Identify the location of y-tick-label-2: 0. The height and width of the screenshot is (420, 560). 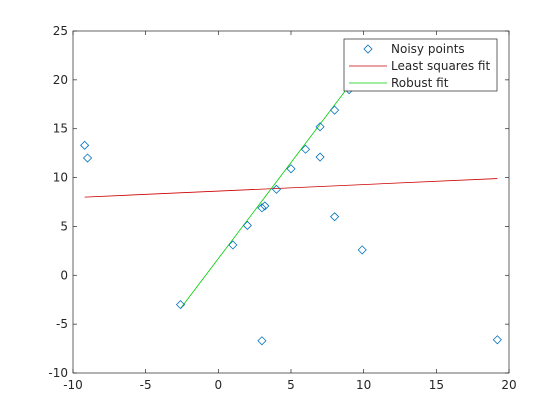
(64, 275).